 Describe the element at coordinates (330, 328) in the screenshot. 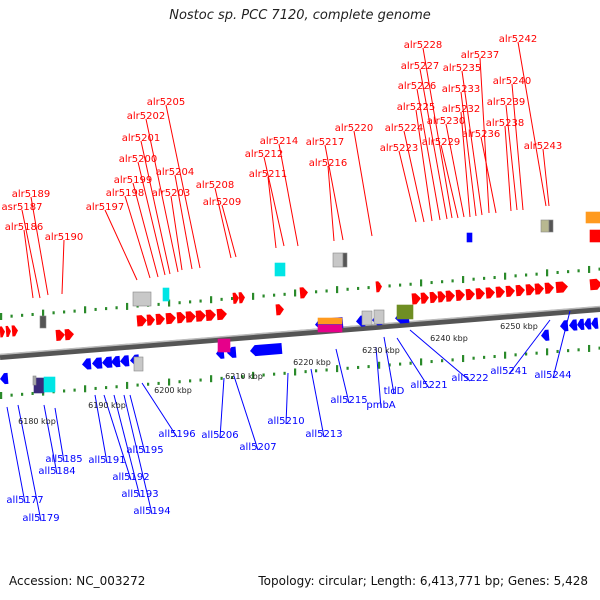

I see `magenta-feature-box` at that location.